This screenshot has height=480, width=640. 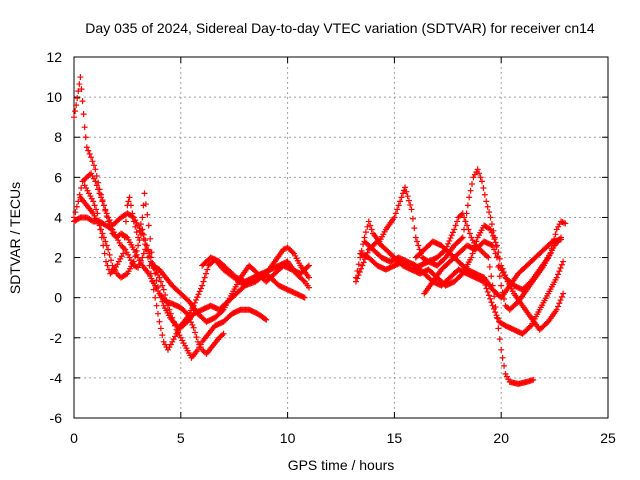 What do you see at coordinates (56, 378) in the screenshot?
I see `y-tick-label: -4` at bounding box center [56, 378].